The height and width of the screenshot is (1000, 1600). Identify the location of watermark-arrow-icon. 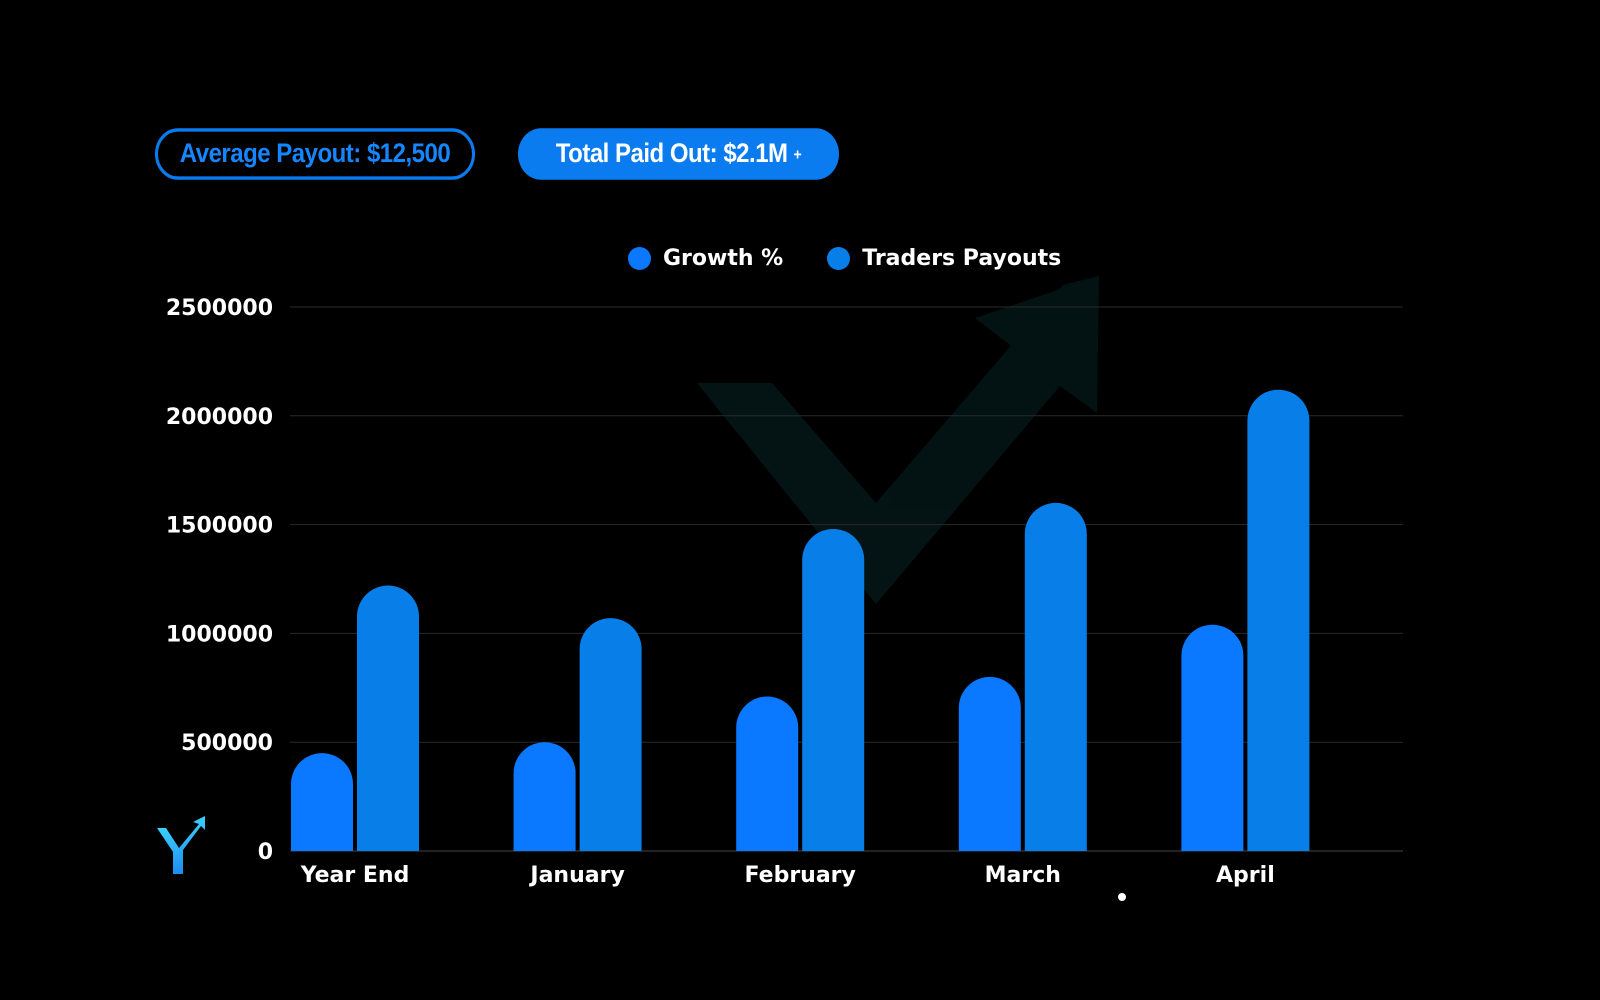
(898, 440).